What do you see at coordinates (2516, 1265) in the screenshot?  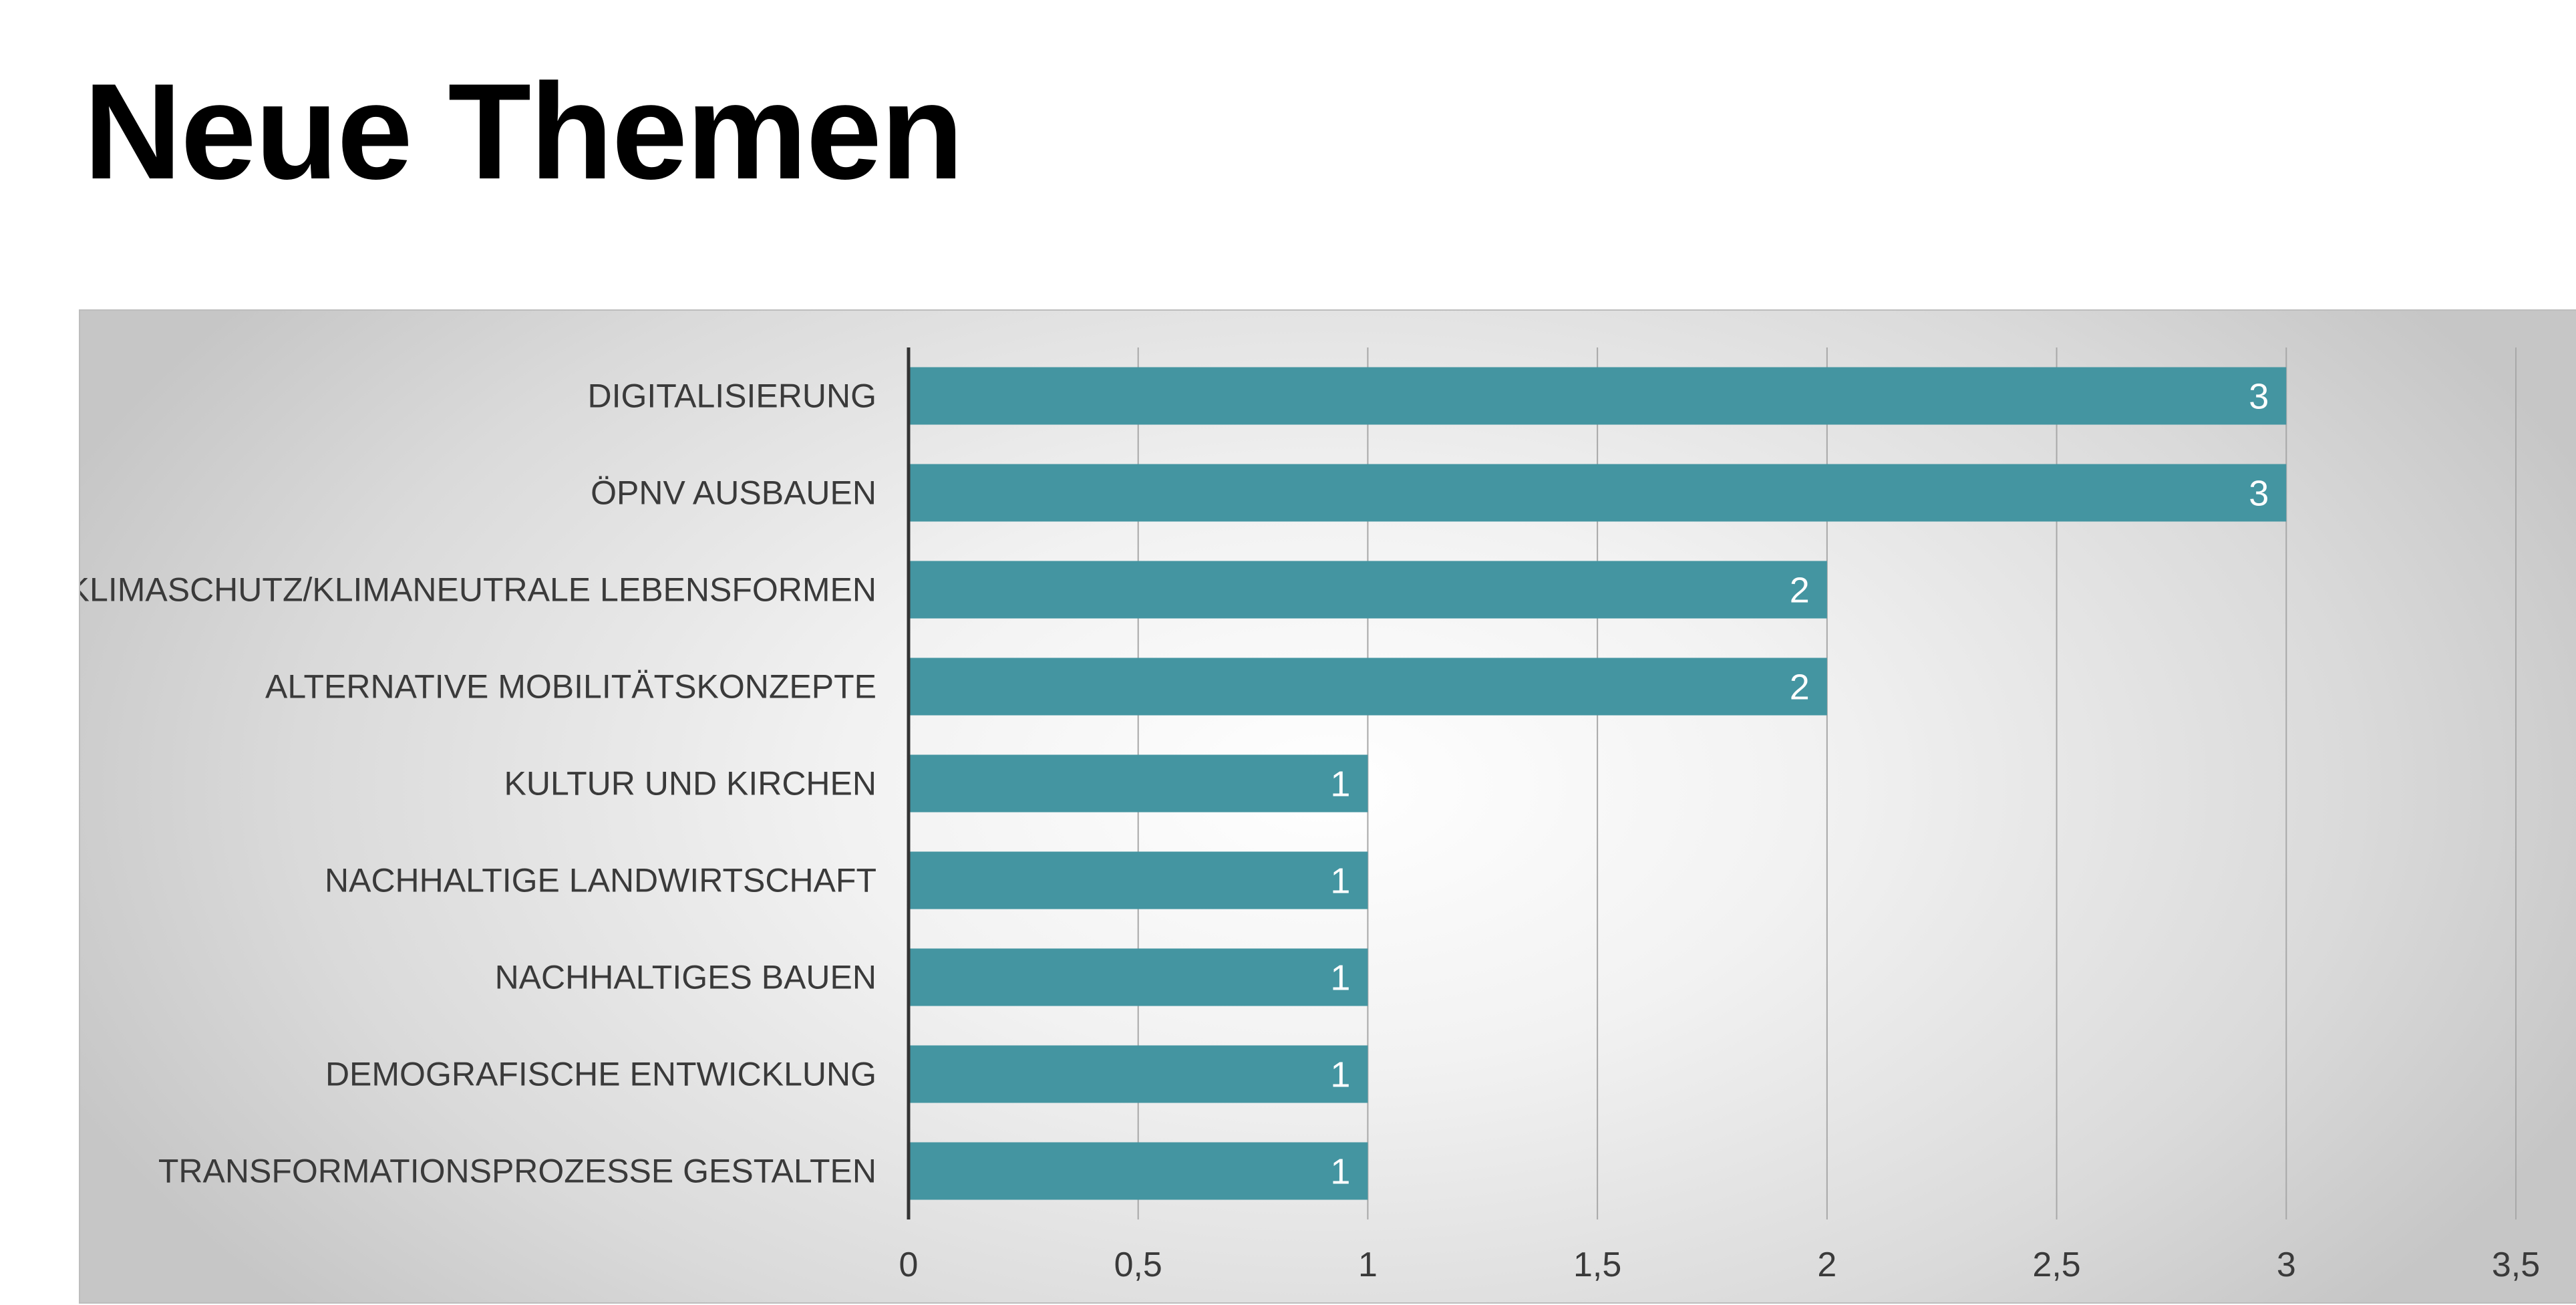 I see `x-tick-label: 3,5` at bounding box center [2516, 1265].